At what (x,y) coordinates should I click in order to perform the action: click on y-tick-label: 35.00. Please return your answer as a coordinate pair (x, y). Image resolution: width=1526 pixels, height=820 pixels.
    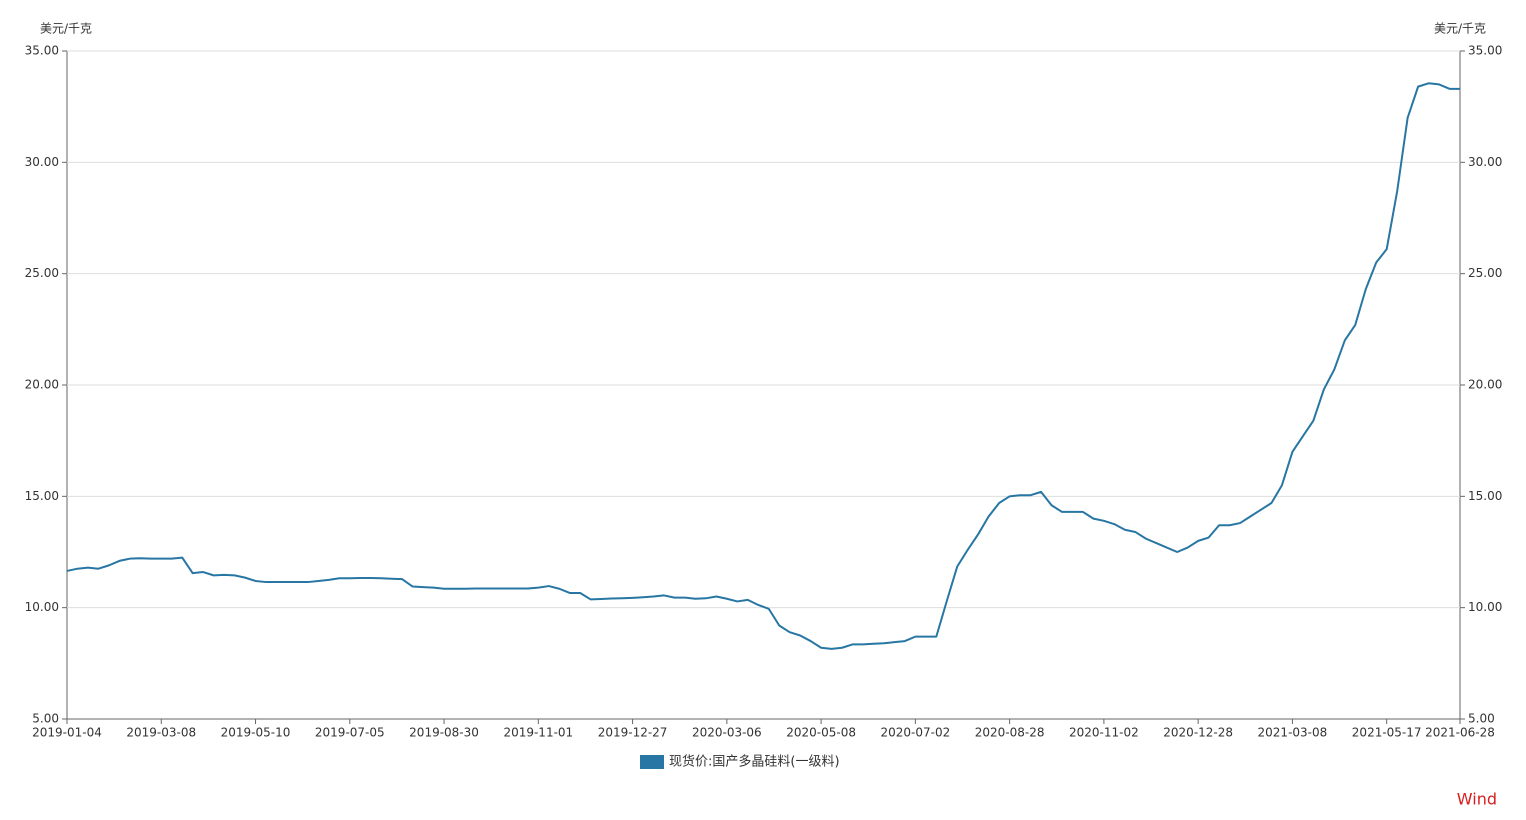
    Looking at the image, I should click on (42, 51).